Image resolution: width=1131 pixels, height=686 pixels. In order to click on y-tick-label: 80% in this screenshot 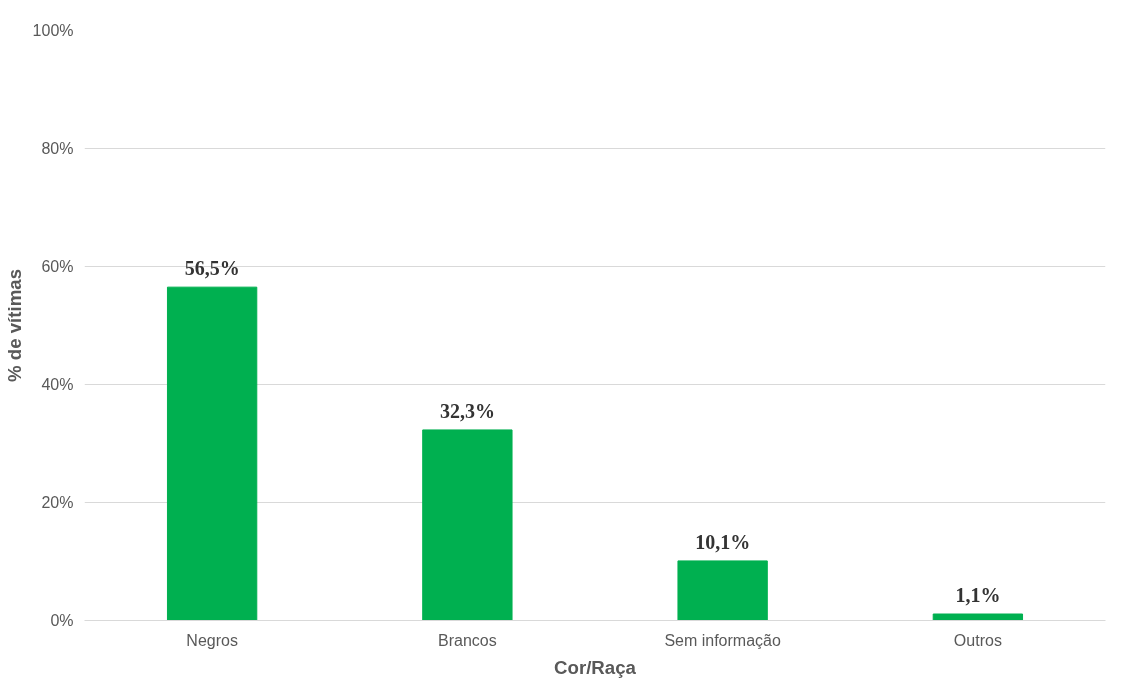, I will do `click(57, 148)`.